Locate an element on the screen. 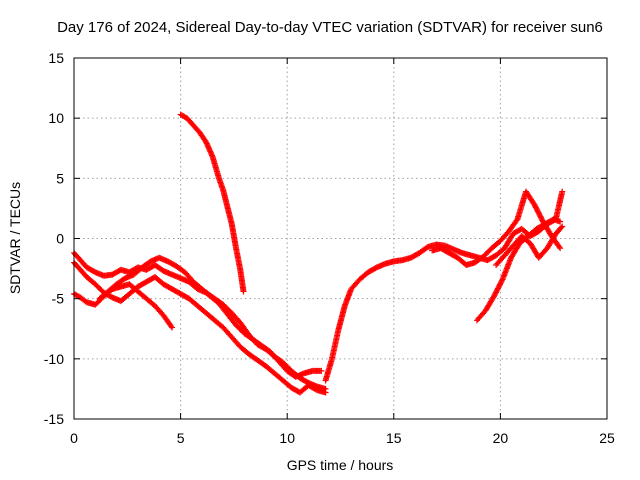 The height and width of the screenshot is (480, 640). series-track-g is located at coordinates (496, 228).